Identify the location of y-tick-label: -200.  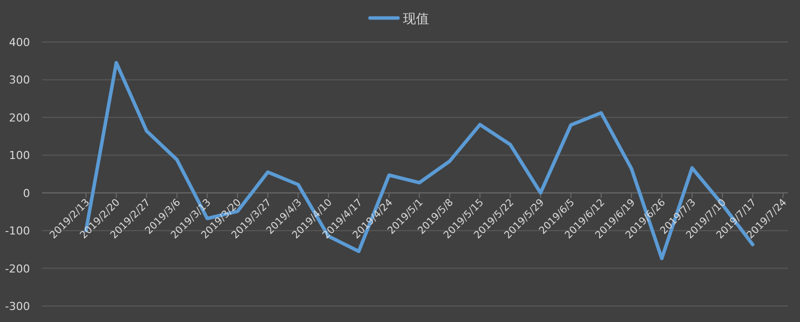
(17, 269).